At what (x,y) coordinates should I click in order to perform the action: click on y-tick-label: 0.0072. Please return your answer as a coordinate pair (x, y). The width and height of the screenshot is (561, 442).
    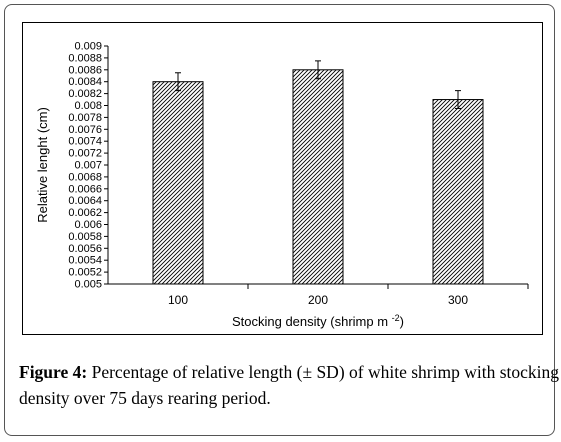
    Looking at the image, I should click on (85, 154).